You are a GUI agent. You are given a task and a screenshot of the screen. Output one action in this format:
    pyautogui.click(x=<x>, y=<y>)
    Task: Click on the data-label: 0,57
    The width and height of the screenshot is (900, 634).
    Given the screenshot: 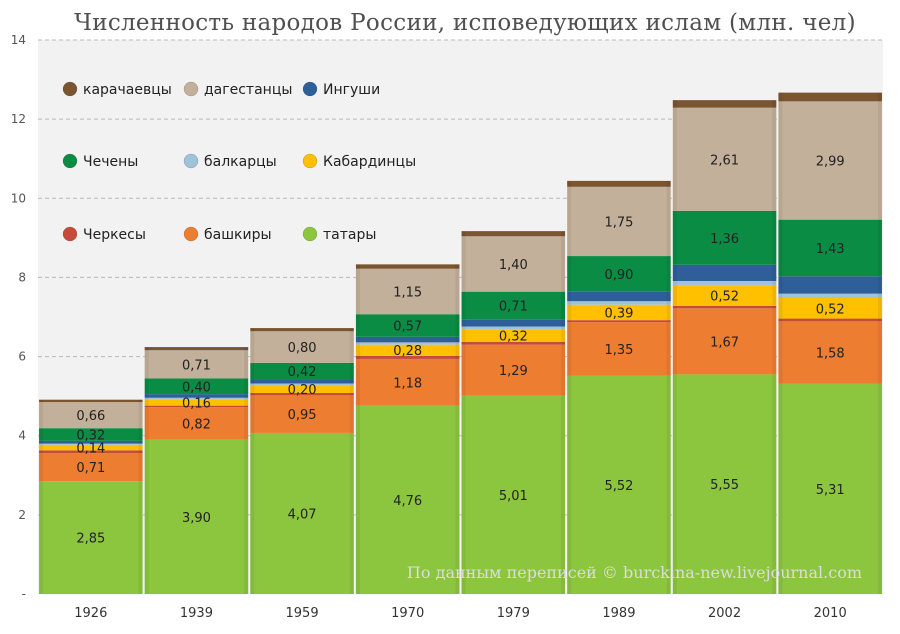 What is the action you would take?
    pyautogui.click(x=407, y=327)
    